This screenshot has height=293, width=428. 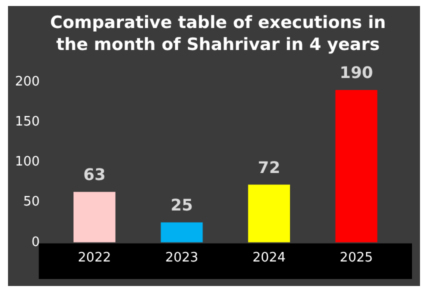 What do you see at coordinates (269, 167) in the screenshot?
I see `data-label: 72` at bounding box center [269, 167].